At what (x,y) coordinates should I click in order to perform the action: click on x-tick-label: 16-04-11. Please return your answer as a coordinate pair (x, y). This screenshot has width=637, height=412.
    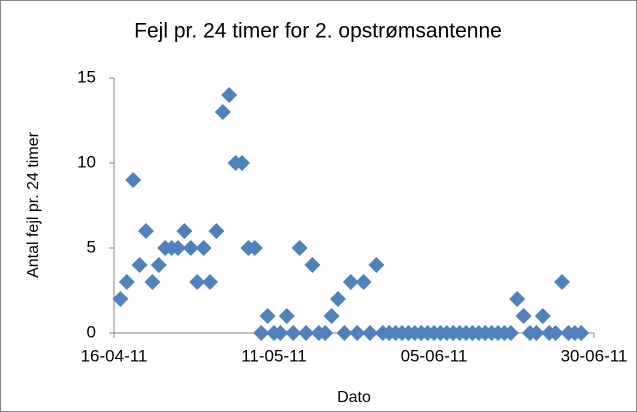
    Looking at the image, I should click on (114, 355).